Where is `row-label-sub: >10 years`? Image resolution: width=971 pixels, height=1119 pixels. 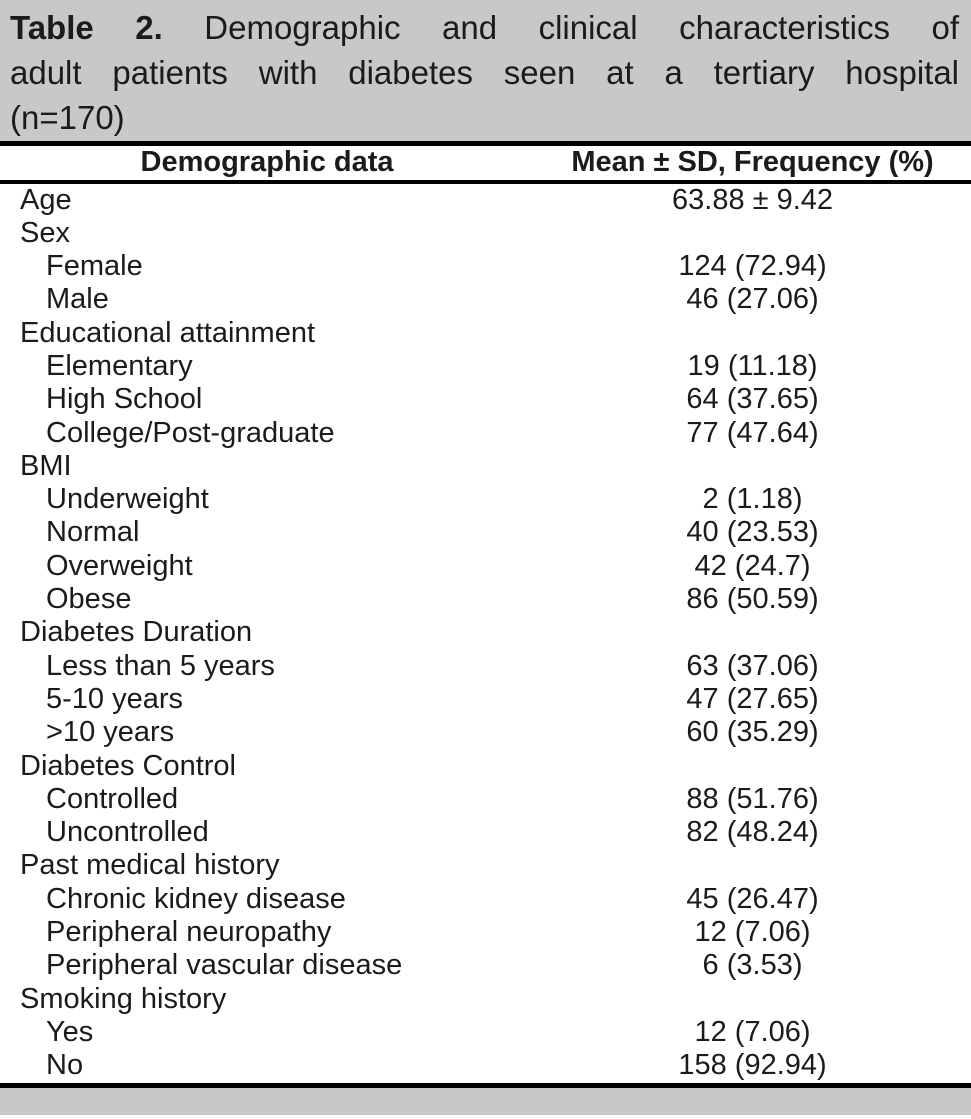
row-label-sub: >10 years is located at coordinates (110, 732).